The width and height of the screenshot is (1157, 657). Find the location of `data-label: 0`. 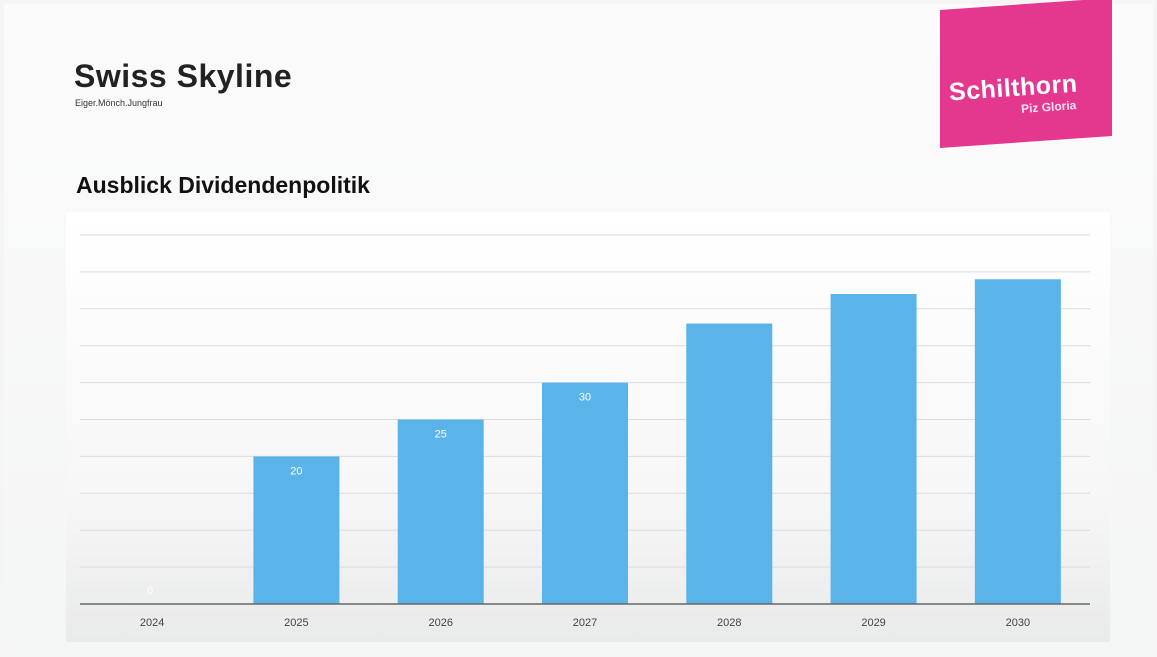

data-label: 0 is located at coordinates (150, 591).